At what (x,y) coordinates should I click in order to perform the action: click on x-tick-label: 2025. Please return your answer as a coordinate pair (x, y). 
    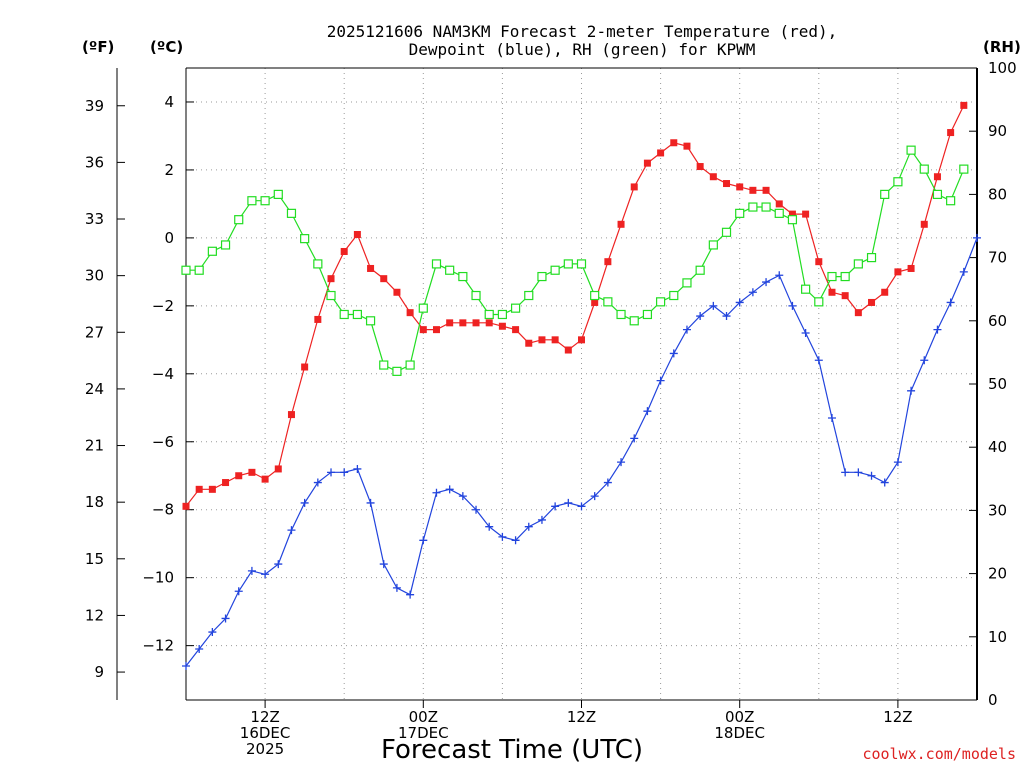
    Looking at the image, I should click on (265, 749).